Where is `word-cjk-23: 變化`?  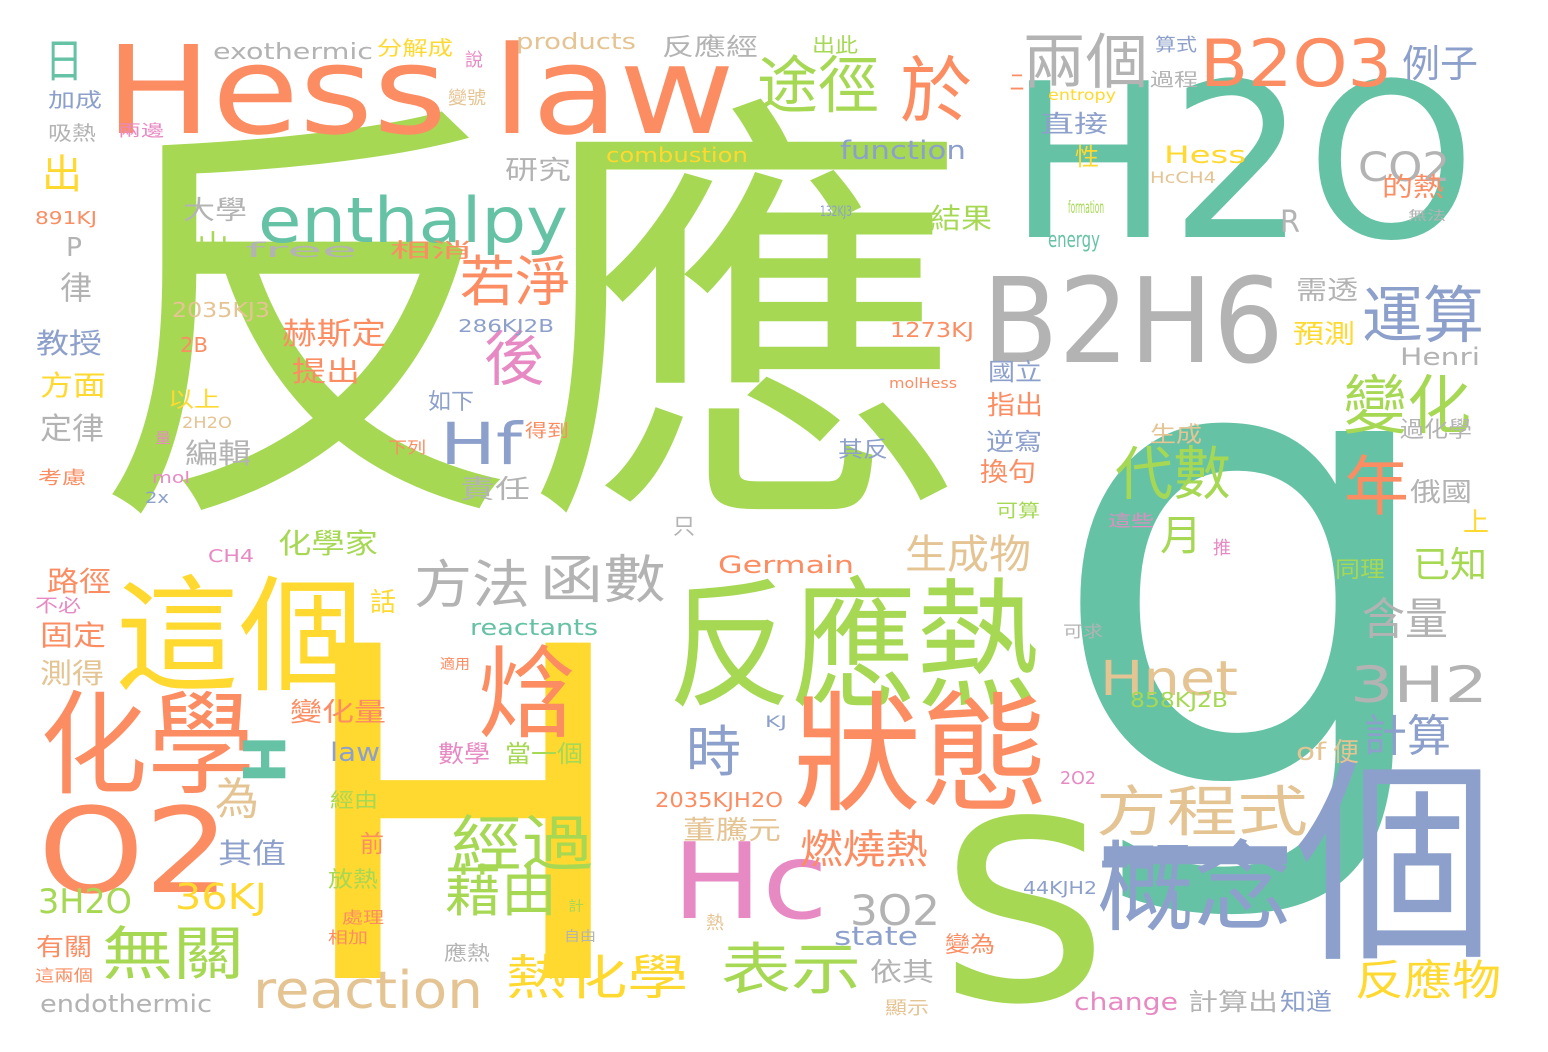 word-cjk-23: 變化 is located at coordinates (1407, 407).